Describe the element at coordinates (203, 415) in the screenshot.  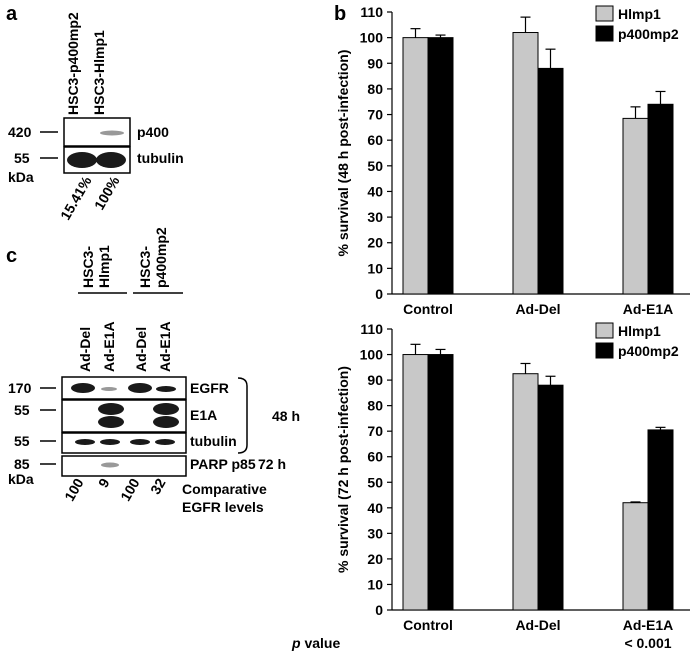
I see `protein-label: E1A` at that location.